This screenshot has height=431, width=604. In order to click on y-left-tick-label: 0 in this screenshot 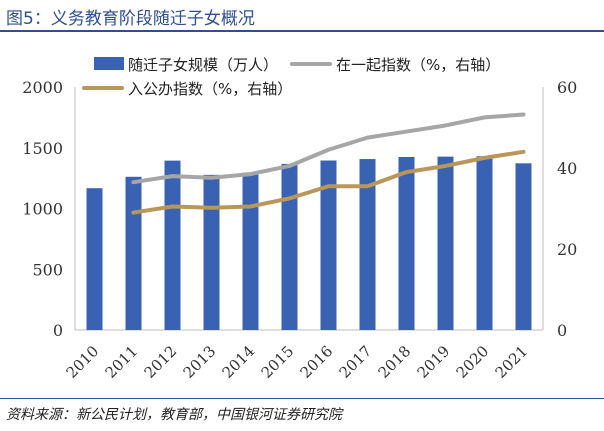, I will do `click(58, 330)`.